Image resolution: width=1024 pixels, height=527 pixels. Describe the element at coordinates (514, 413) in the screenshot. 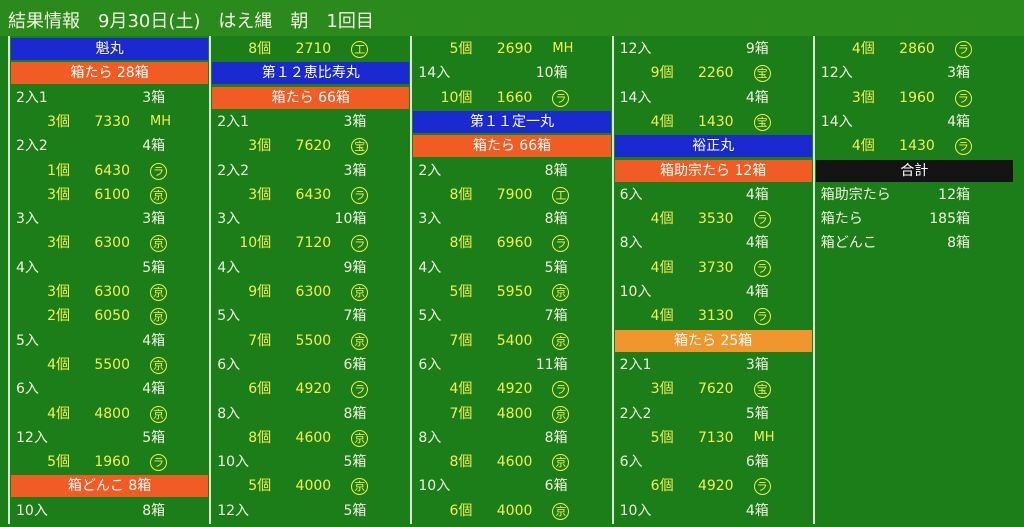

I see `price: 4800` at that location.